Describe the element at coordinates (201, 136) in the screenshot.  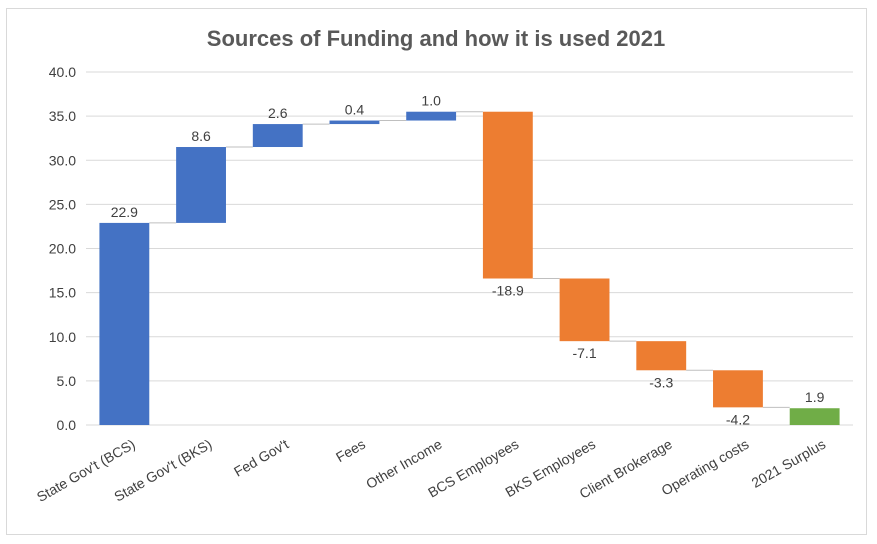
I see `data-label: 8.6` at that location.